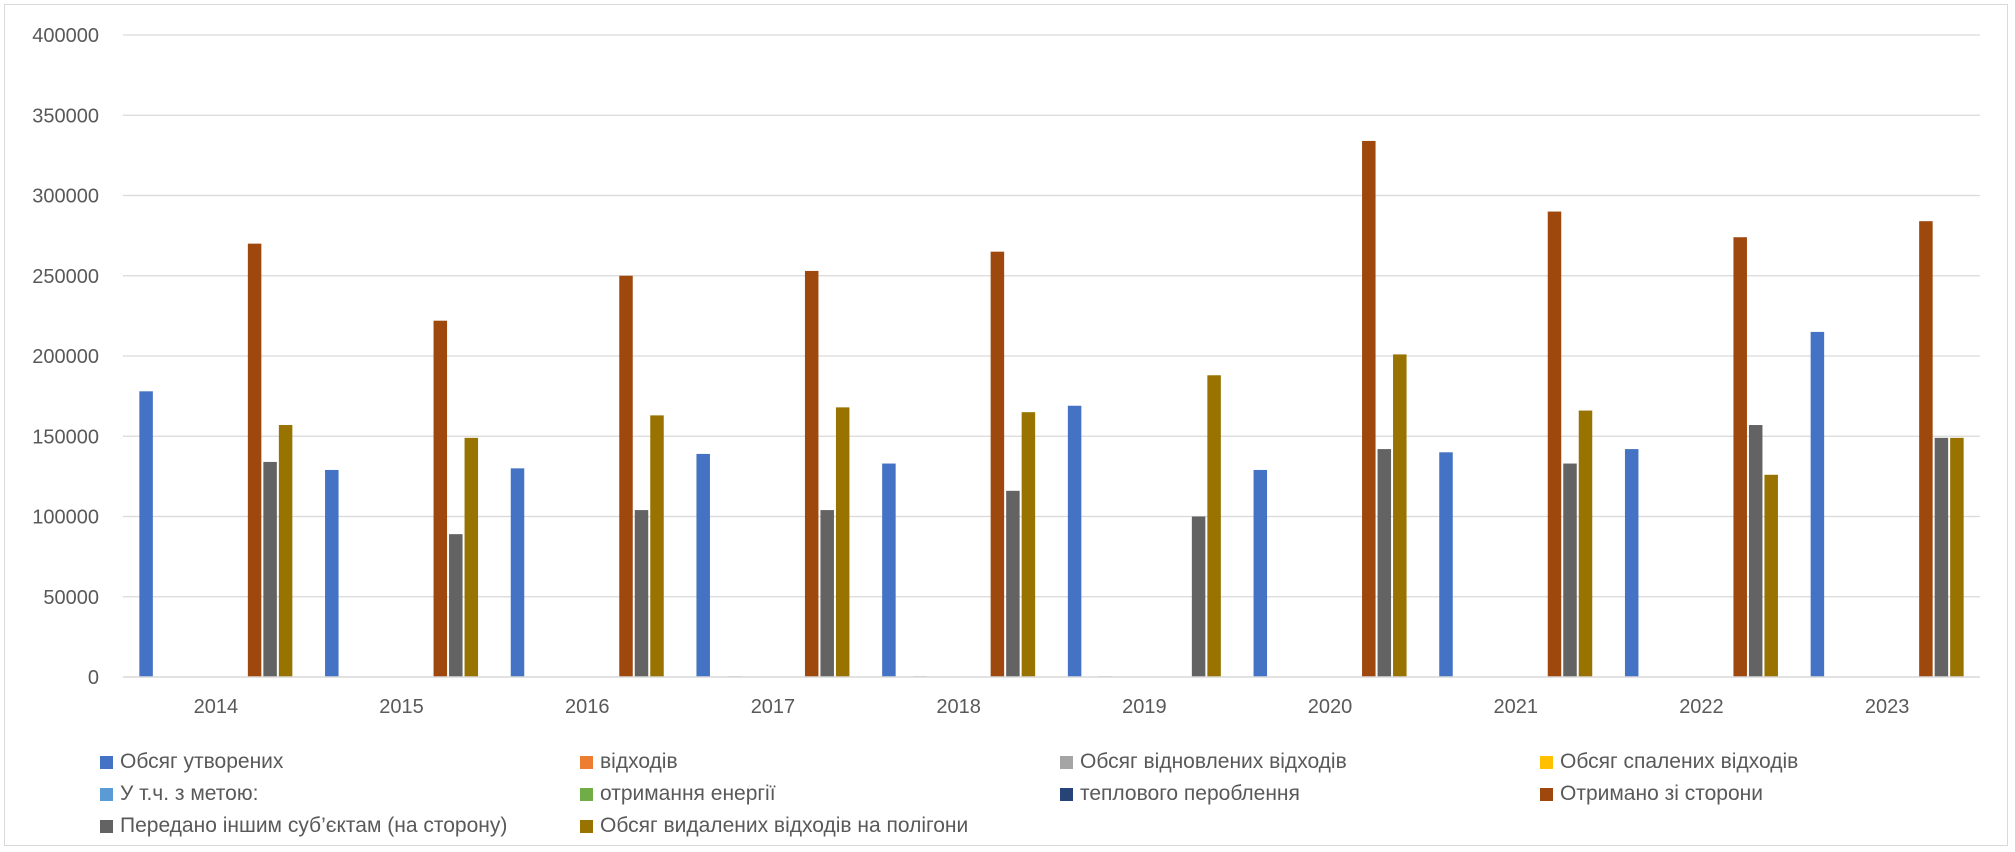 The image size is (2015, 852). Describe the element at coordinates (1701, 707) in the screenshot. I see `x-tick-label: 2022` at that location.